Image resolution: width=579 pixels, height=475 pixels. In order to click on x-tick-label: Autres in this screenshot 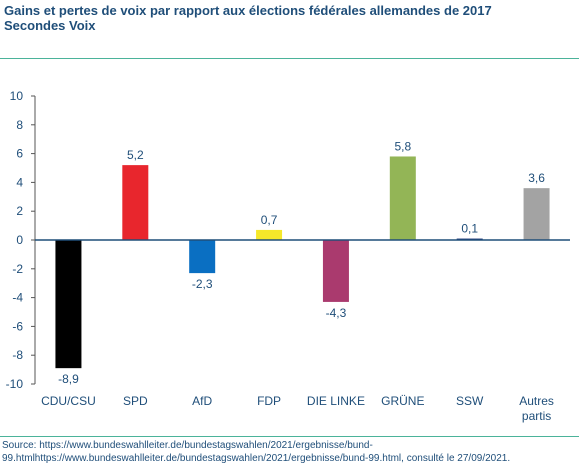, I will do `click(536, 401)`.